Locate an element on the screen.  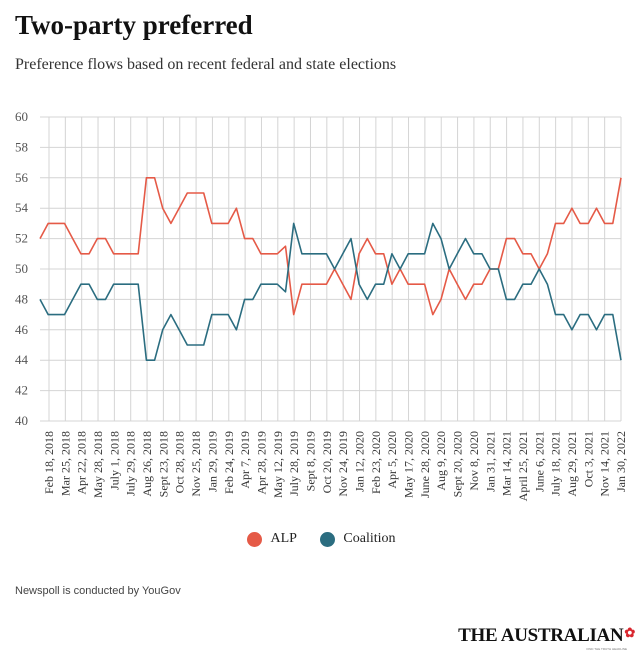
publisher-logo: THE AUSTRALIAN✿ is located at coordinates (546, 636).